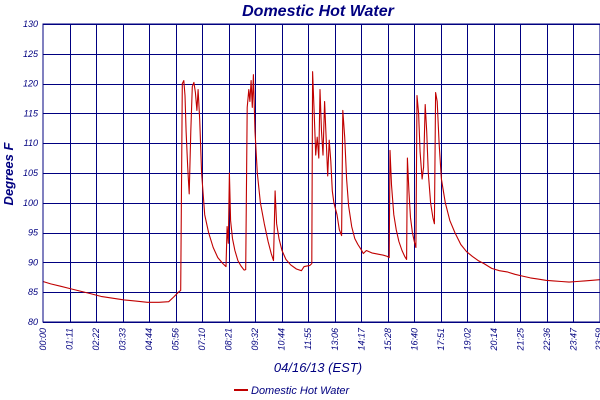 This screenshot has width=600, height=400. Describe the element at coordinates (494, 340) in the screenshot. I see `x-tick-label: 20:14` at that location.